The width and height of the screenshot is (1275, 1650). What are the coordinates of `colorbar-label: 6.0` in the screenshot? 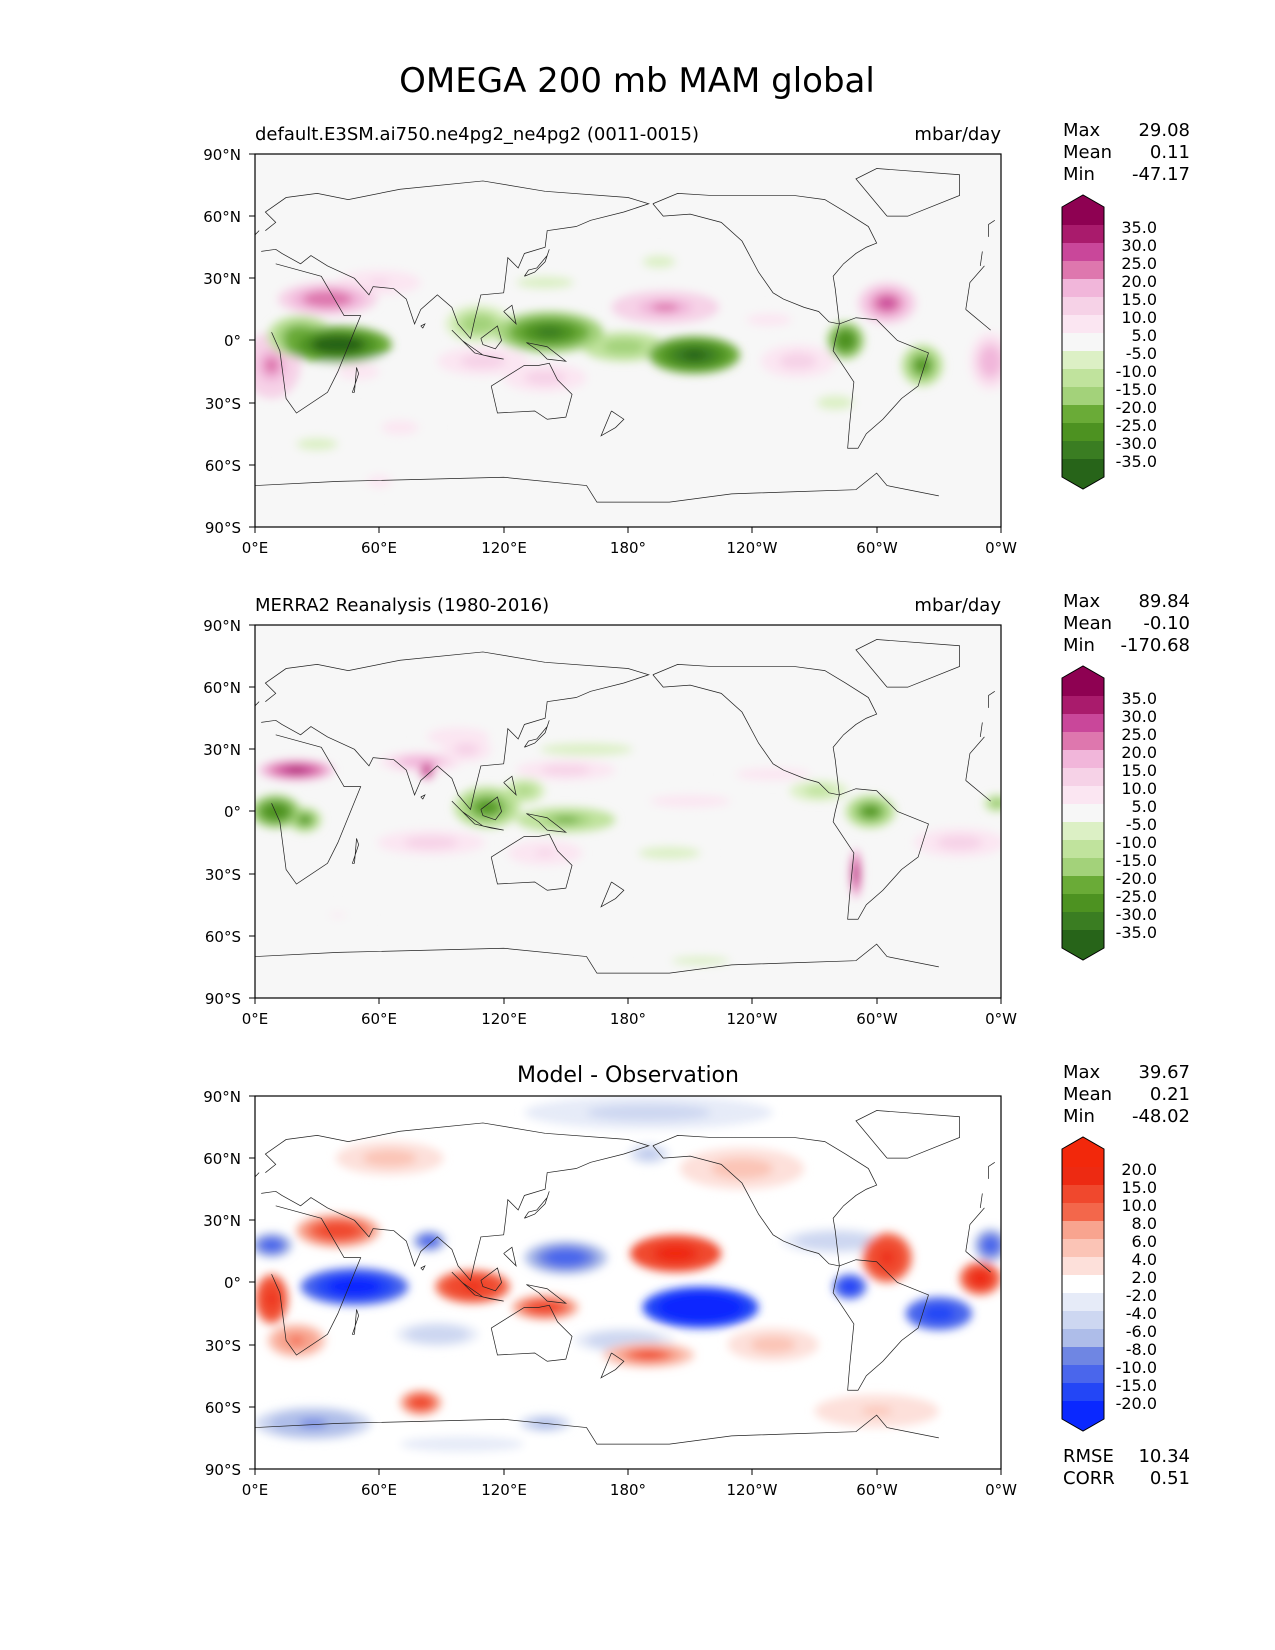 It's located at (1144, 1241).